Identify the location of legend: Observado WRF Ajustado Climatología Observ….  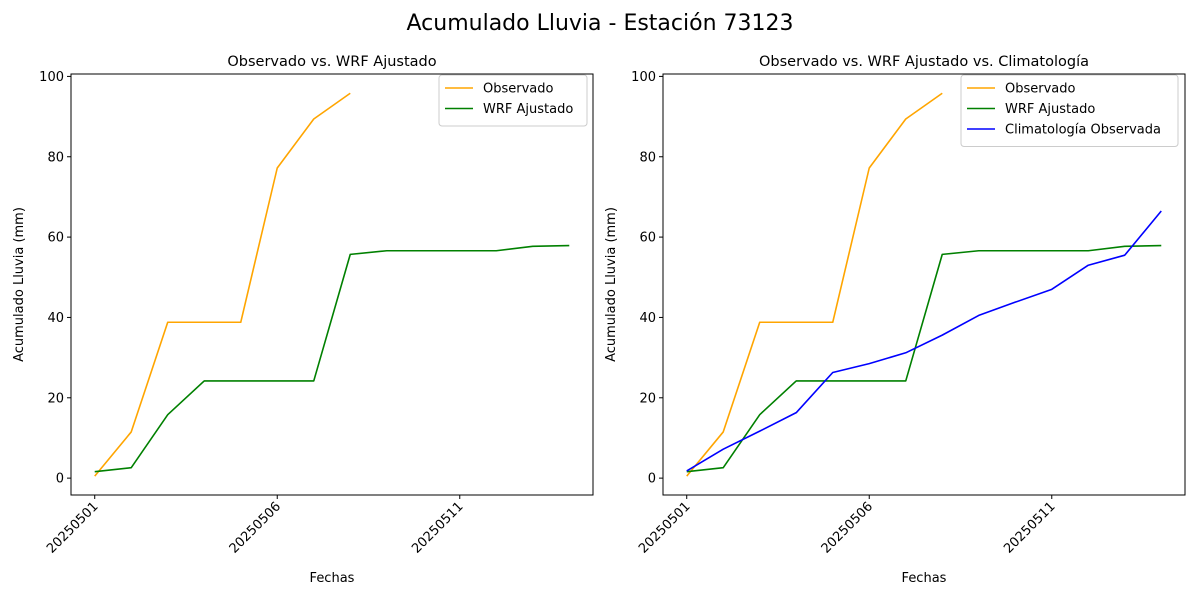
(1069, 110).